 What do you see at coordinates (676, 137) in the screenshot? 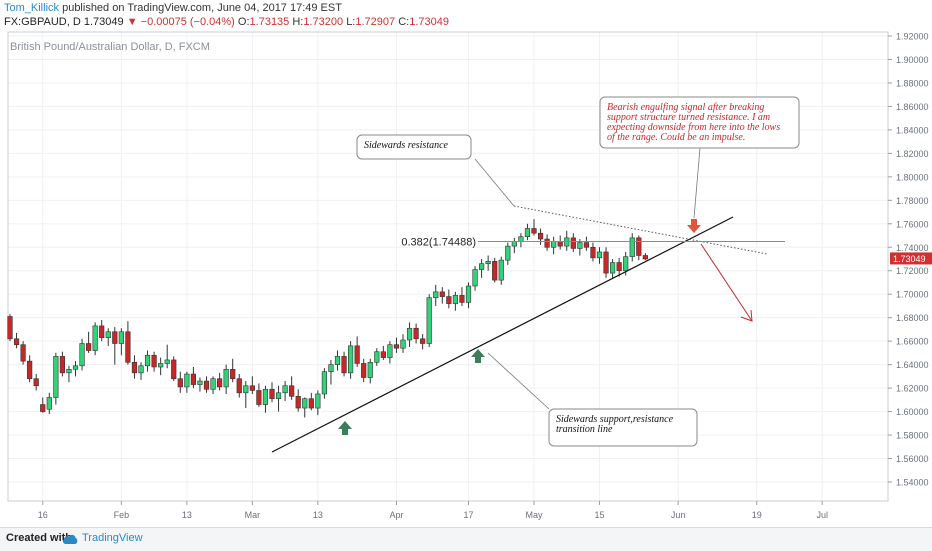
I see `bearish-callout-text: of the range. Could be an impulse.` at bounding box center [676, 137].